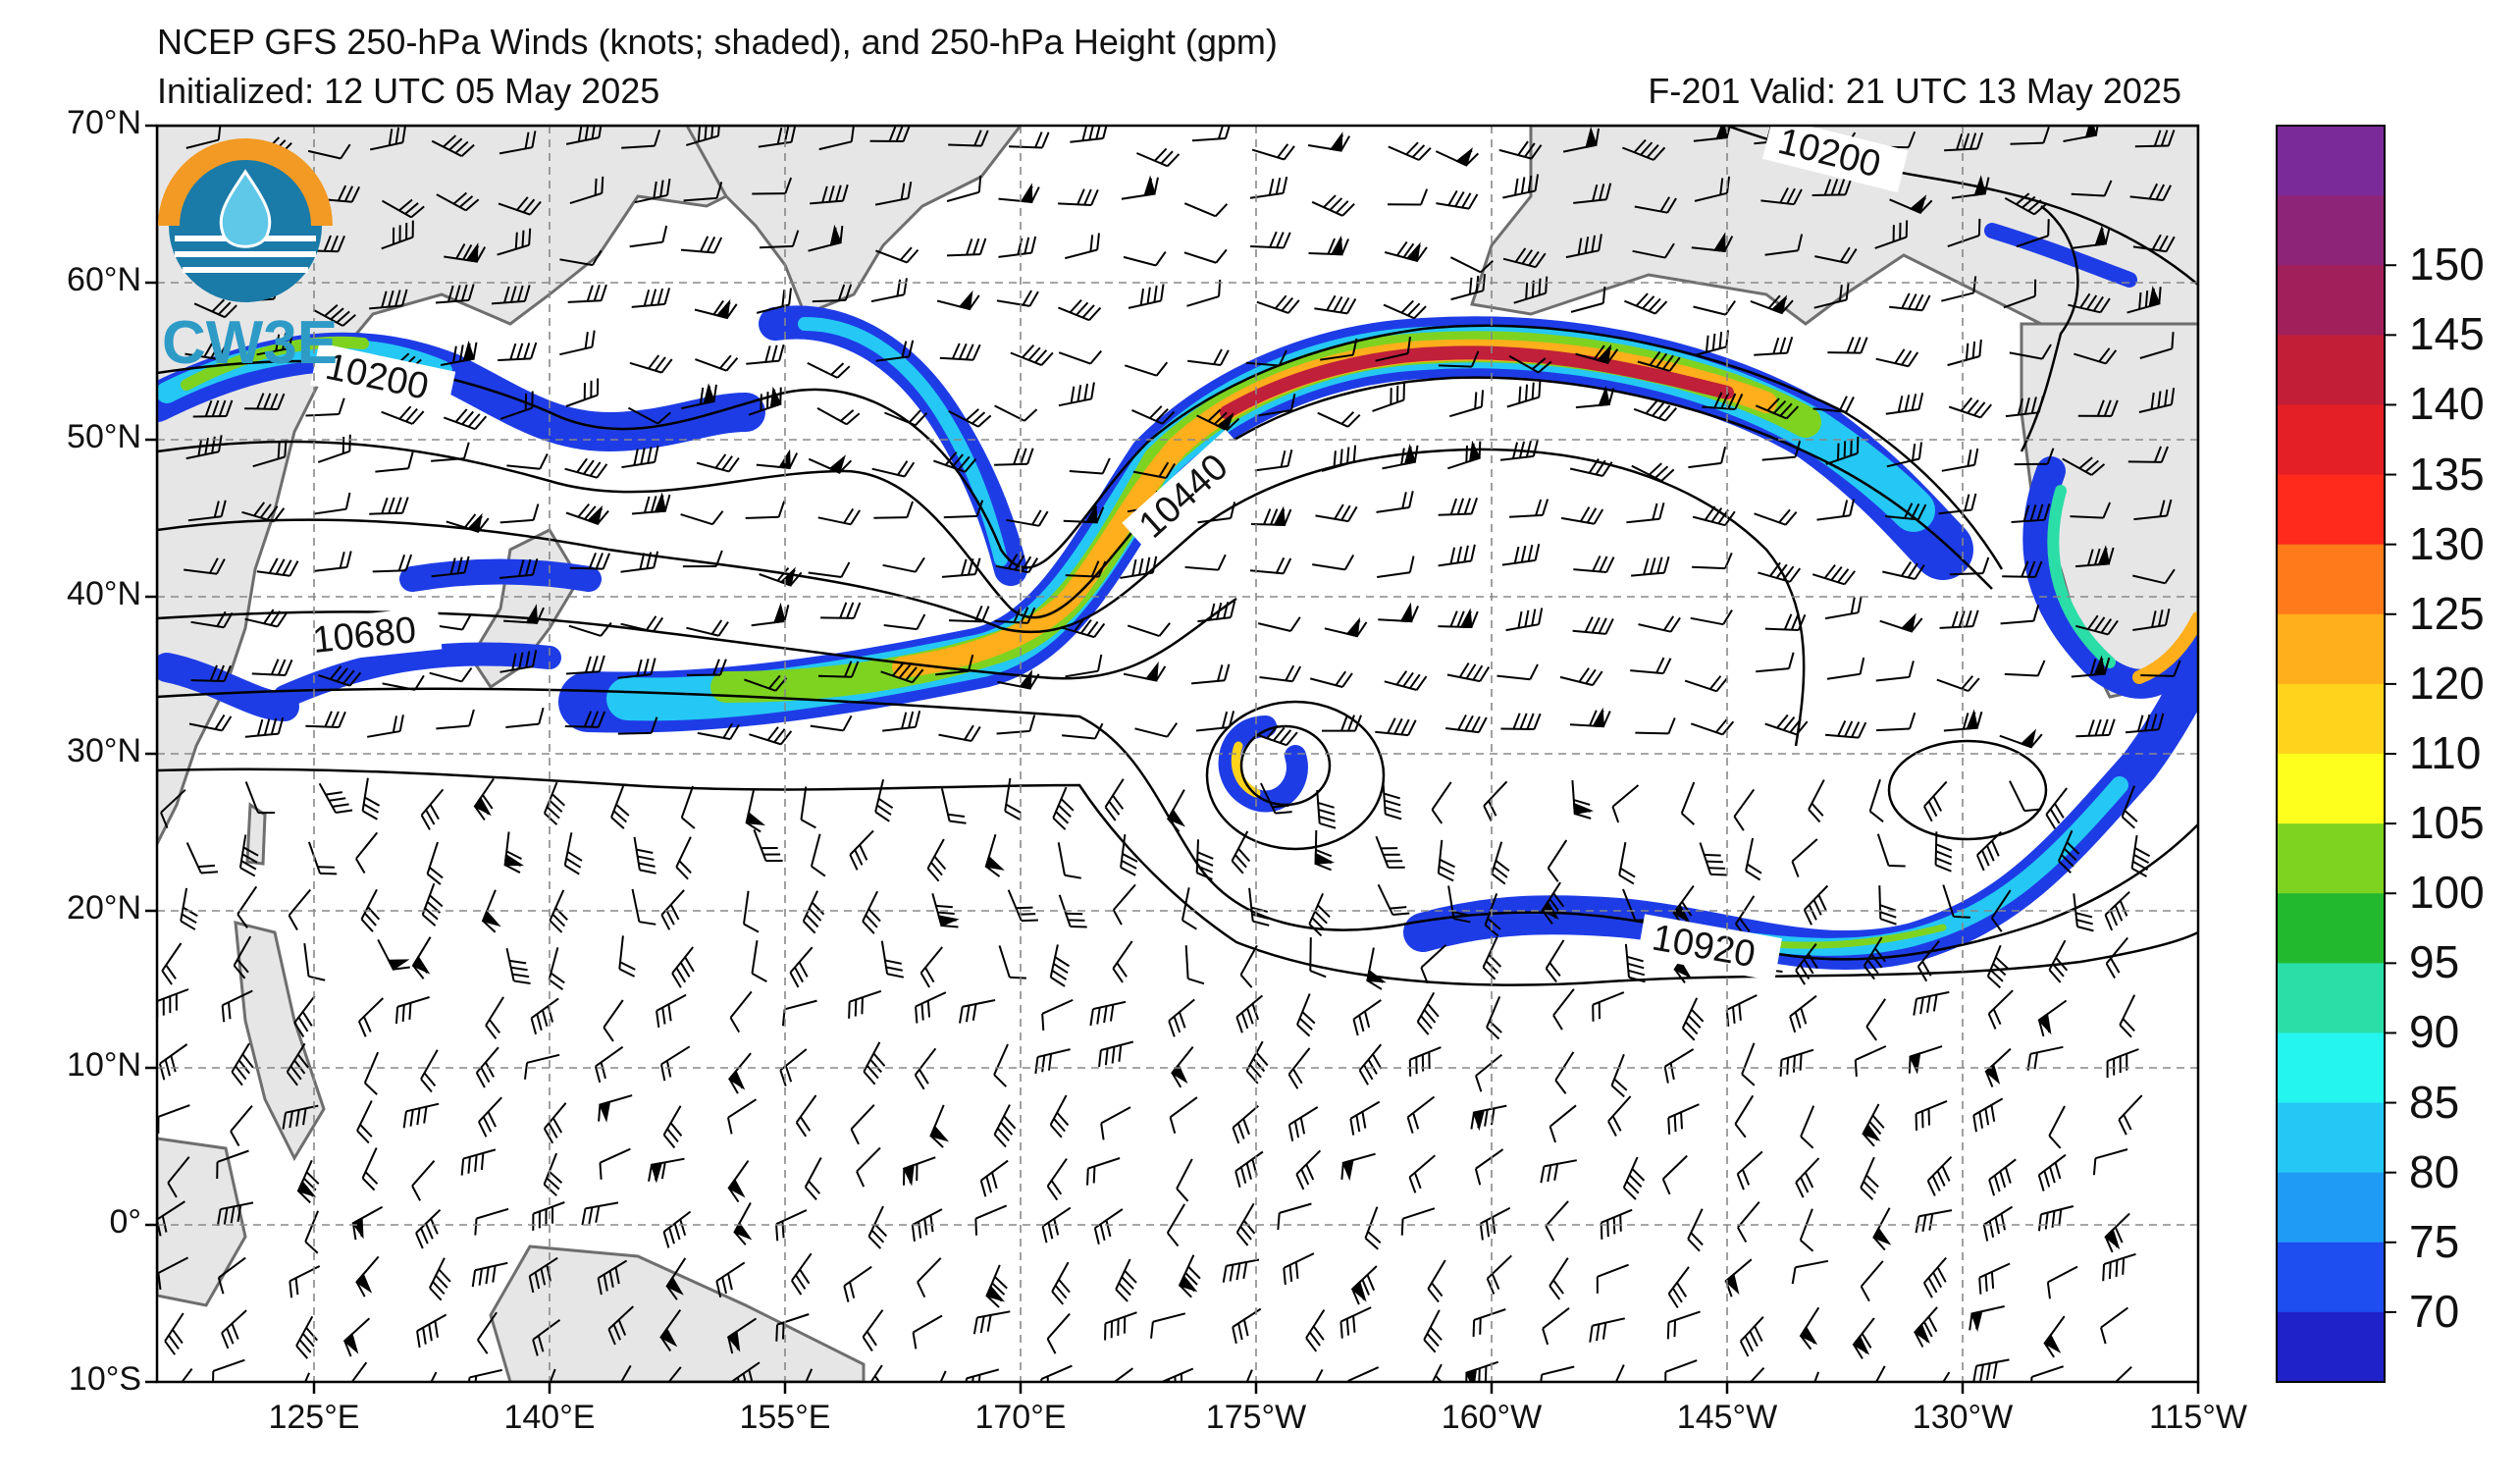 This screenshot has width=2520, height=1483. What do you see at coordinates (1177, 824) in the screenshot?
I see `contour-line` at bounding box center [1177, 824].